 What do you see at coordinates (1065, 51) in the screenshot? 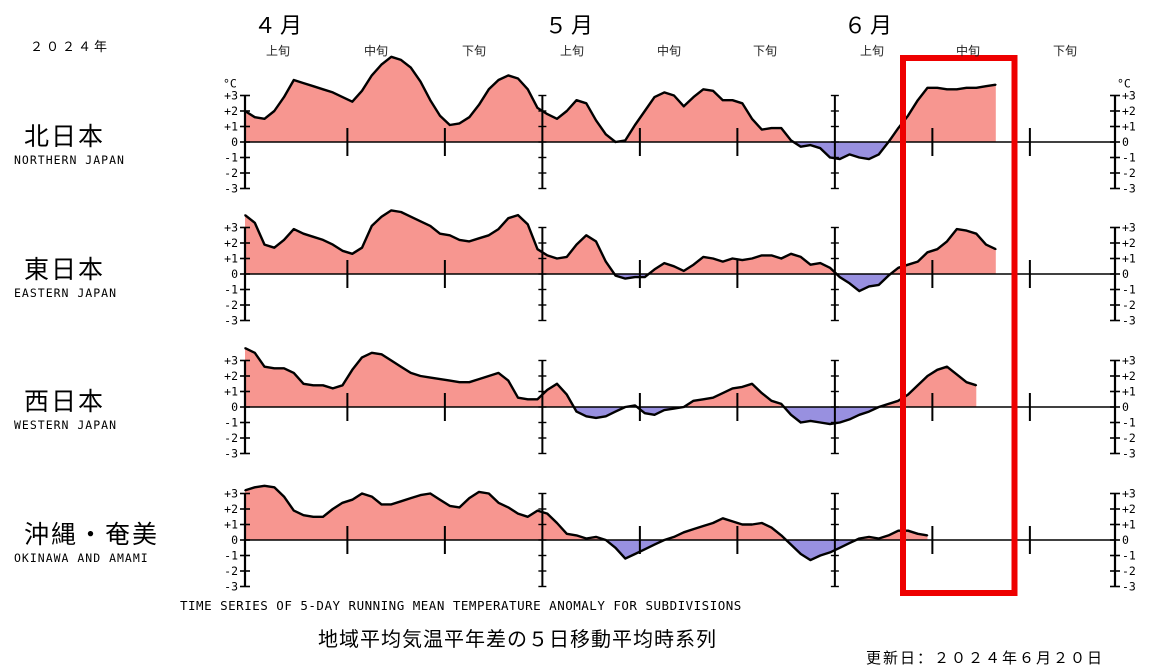
I see `dekad-label: 下旬` at bounding box center [1065, 51].